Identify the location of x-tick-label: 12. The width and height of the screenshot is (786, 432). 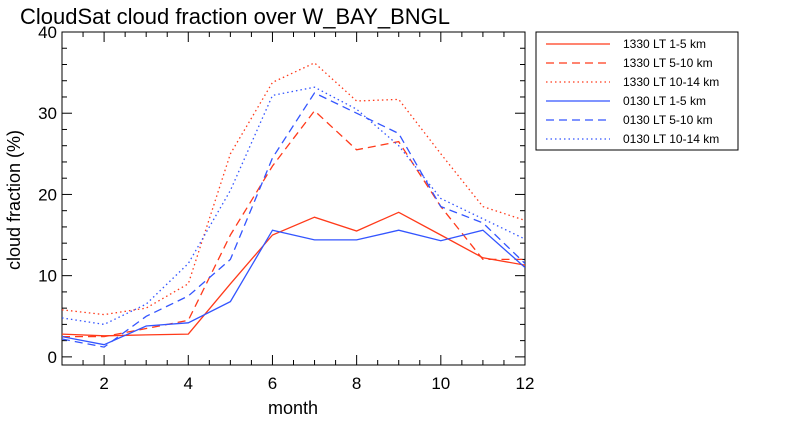
(525, 383).